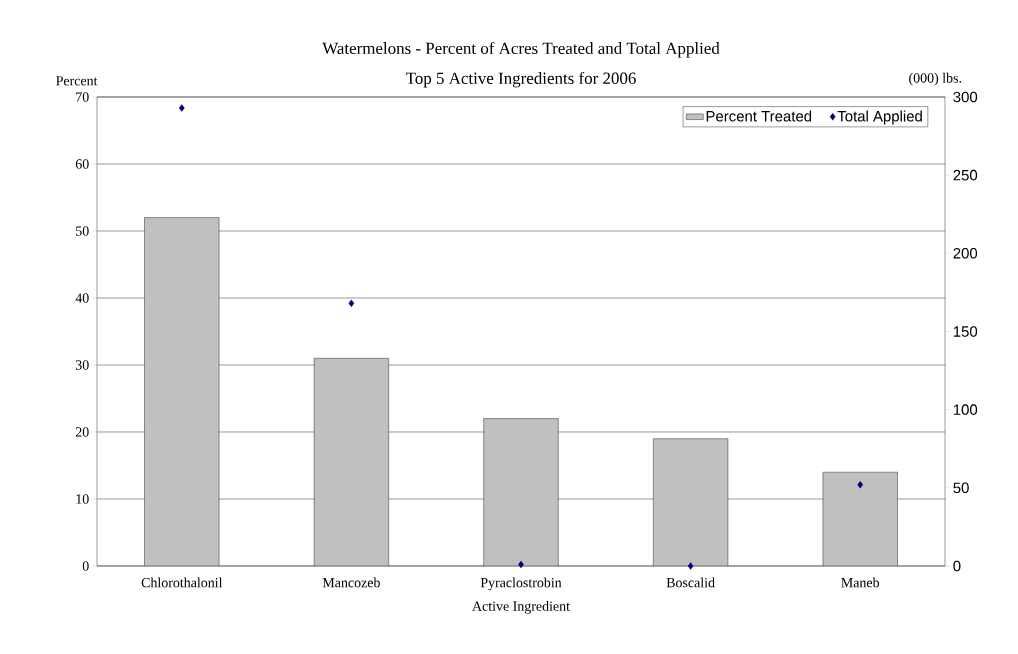 The image size is (1018, 654). I want to click on y2-tick-label: 250, so click(965, 175).